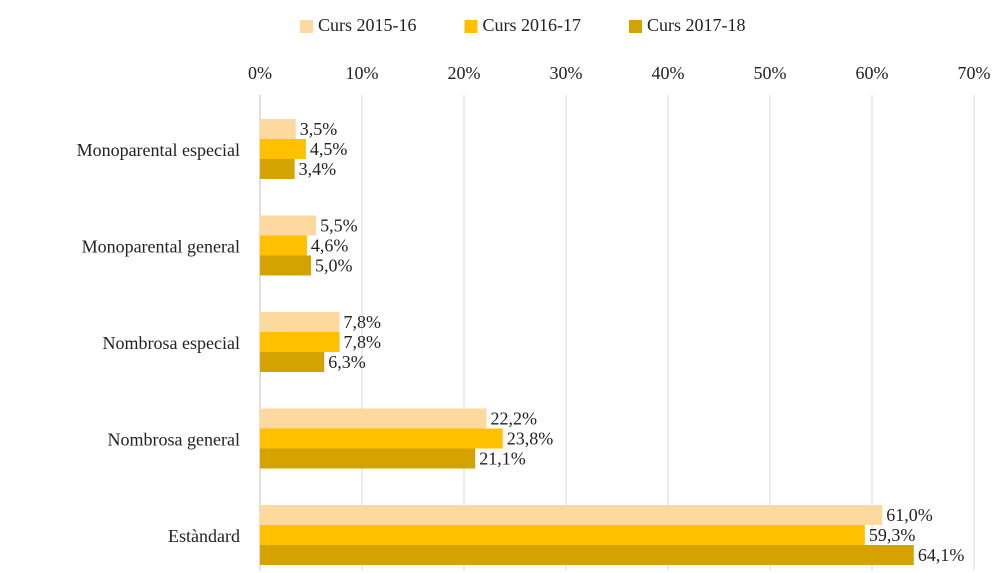  Describe the element at coordinates (158, 150) in the screenshot. I see `y-tick-label: Monoparental especial` at that location.